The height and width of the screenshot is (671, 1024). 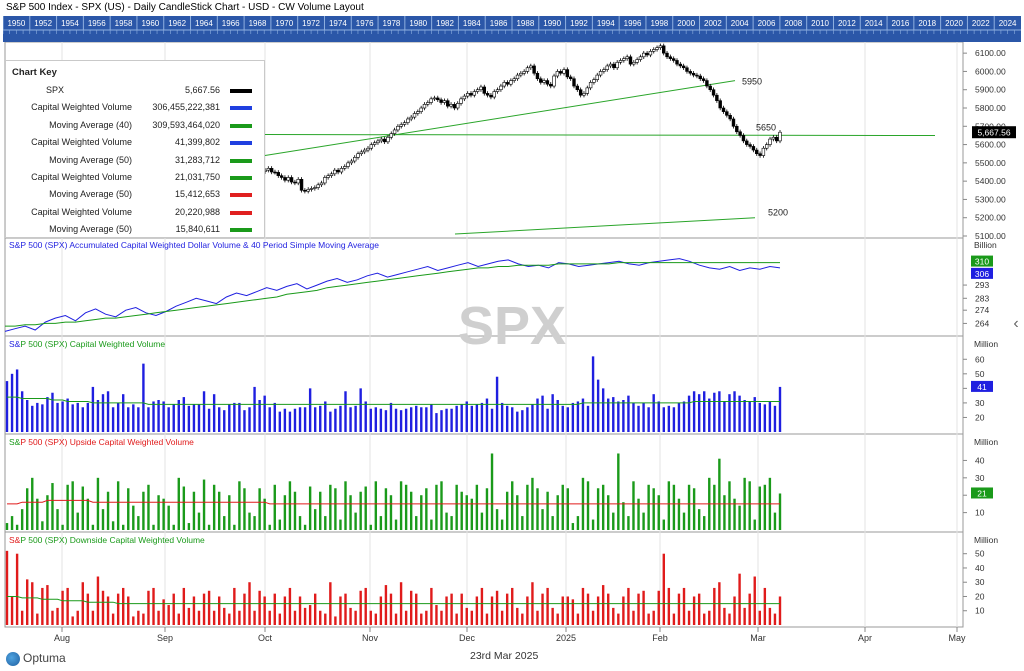 I want to click on cw-volume-last-box, so click(x=982, y=386).